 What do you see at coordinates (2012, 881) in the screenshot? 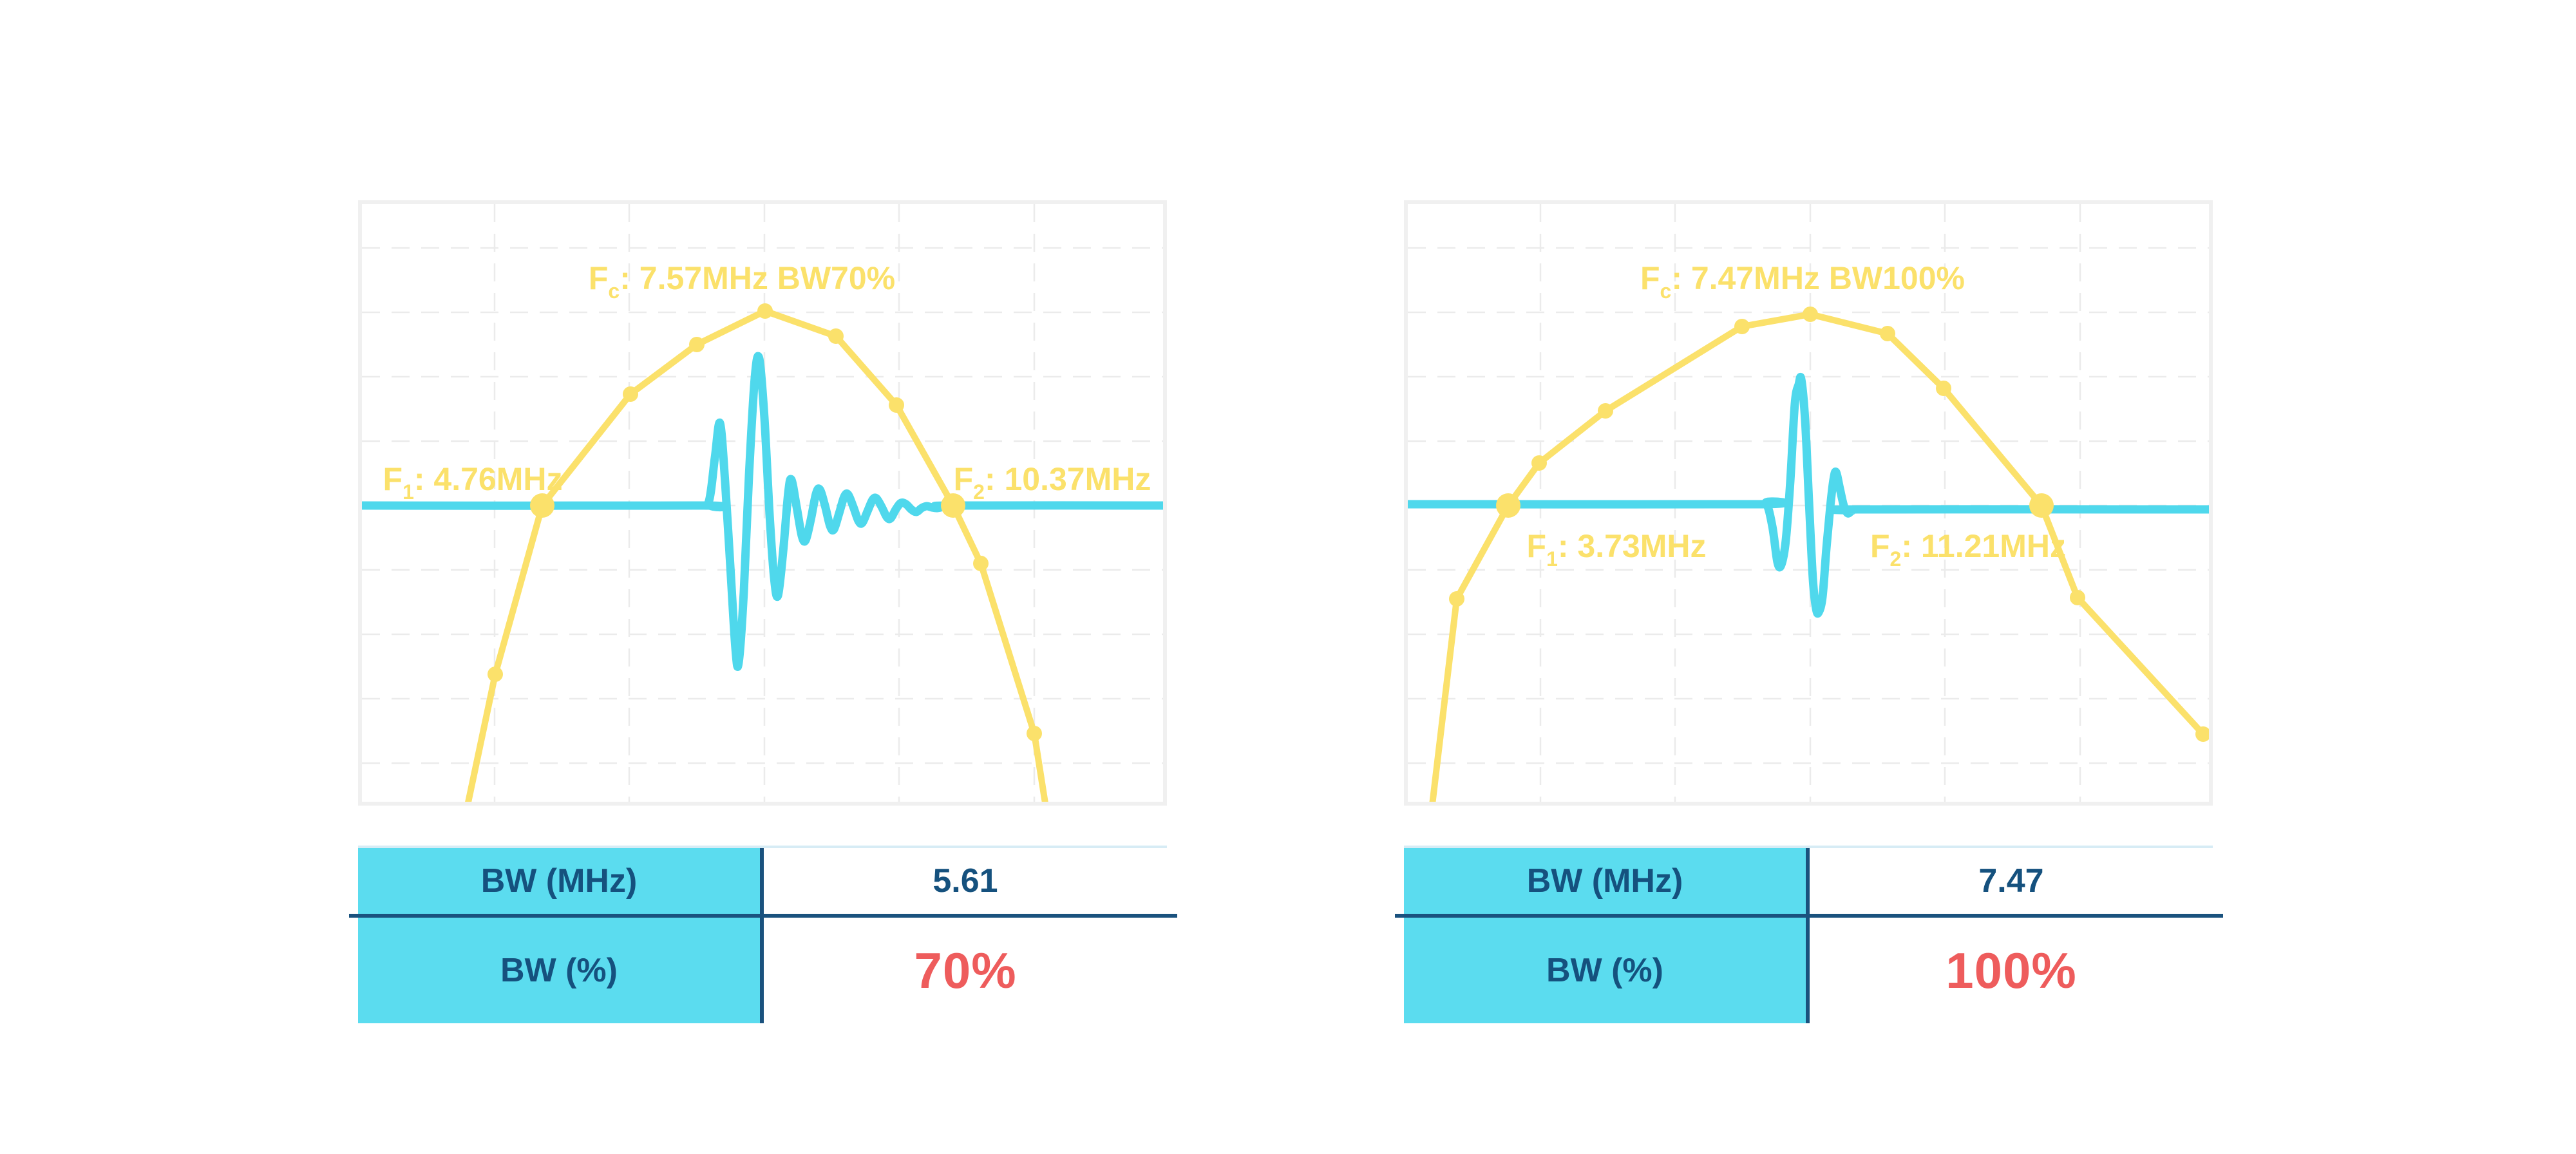
I see `bw-mhz-value: 7.47` at bounding box center [2012, 881].